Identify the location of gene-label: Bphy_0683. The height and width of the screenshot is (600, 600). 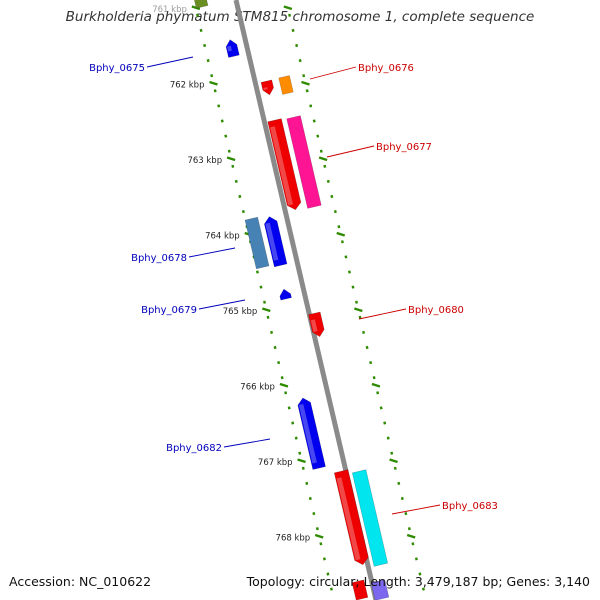
(470, 506).